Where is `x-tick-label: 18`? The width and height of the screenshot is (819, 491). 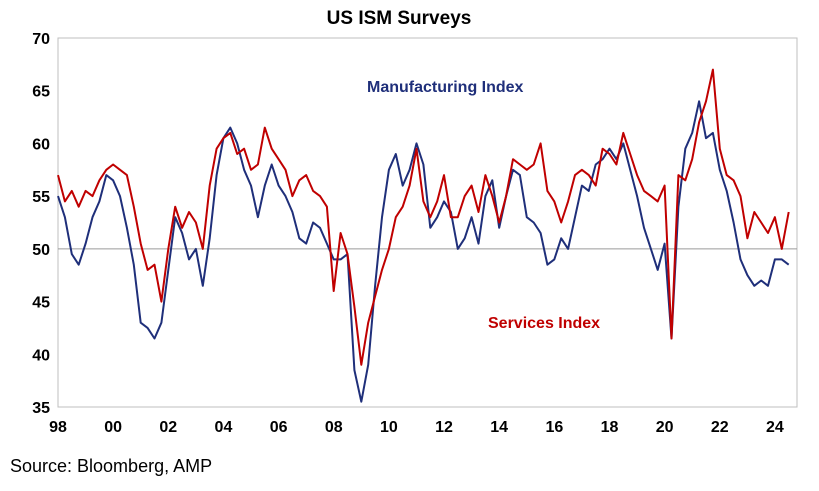
x-tick-label: 18 is located at coordinates (610, 427).